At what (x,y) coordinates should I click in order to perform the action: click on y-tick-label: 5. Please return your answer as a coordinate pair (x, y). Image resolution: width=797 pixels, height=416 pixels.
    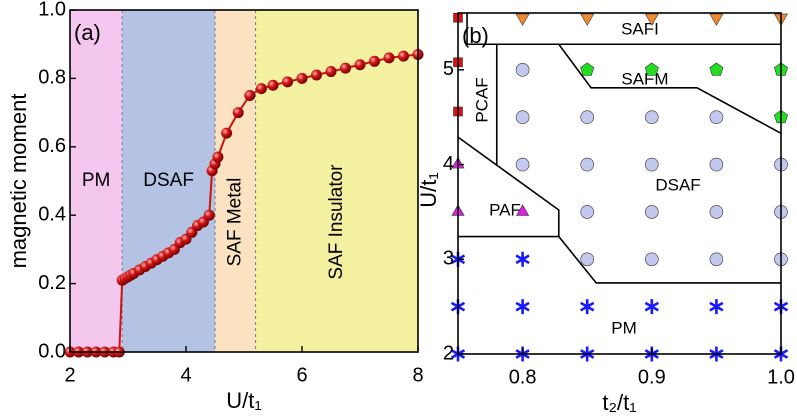
    Looking at the image, I should click on (448, 69).